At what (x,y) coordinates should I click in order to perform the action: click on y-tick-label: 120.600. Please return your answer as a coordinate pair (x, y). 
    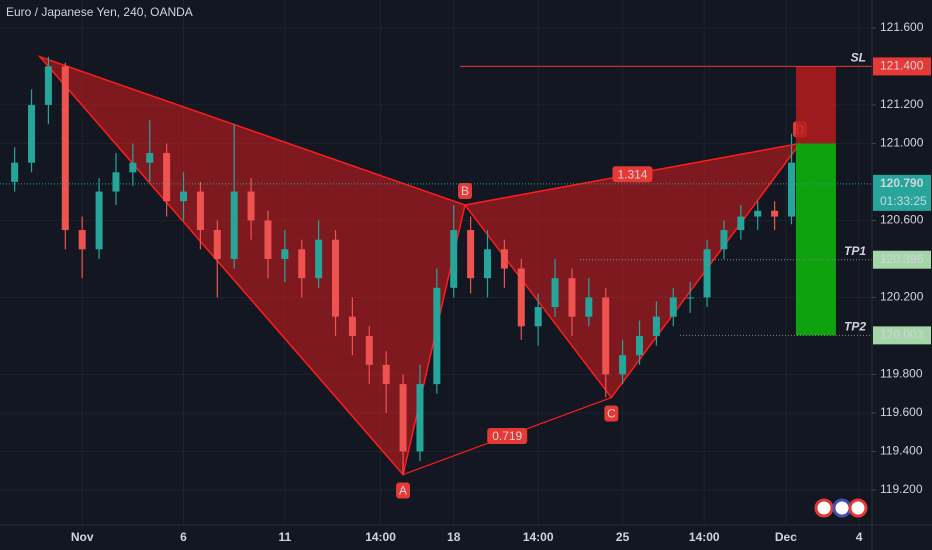
    Looking at the image, I should click on (902, 220).